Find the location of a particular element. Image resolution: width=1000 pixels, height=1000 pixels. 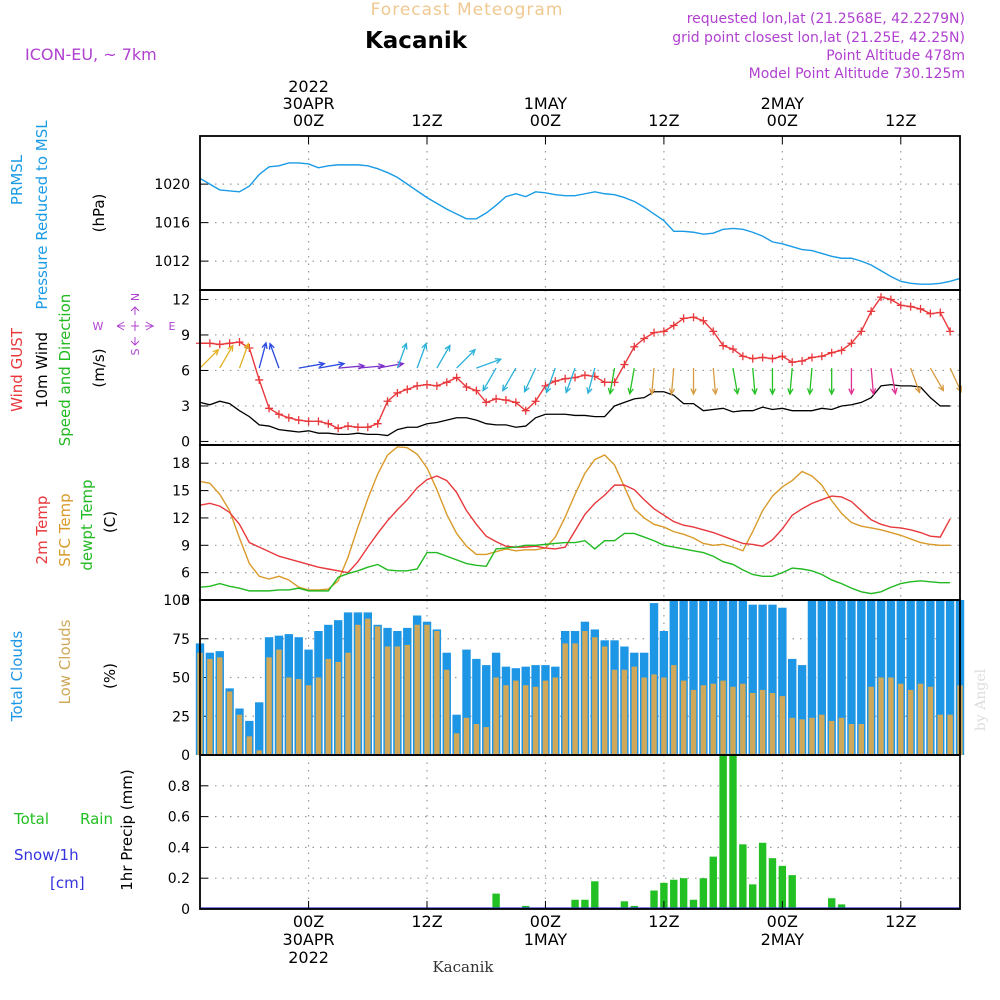

pressure-label-1: PRMSL is located at coordinates (17, 179).